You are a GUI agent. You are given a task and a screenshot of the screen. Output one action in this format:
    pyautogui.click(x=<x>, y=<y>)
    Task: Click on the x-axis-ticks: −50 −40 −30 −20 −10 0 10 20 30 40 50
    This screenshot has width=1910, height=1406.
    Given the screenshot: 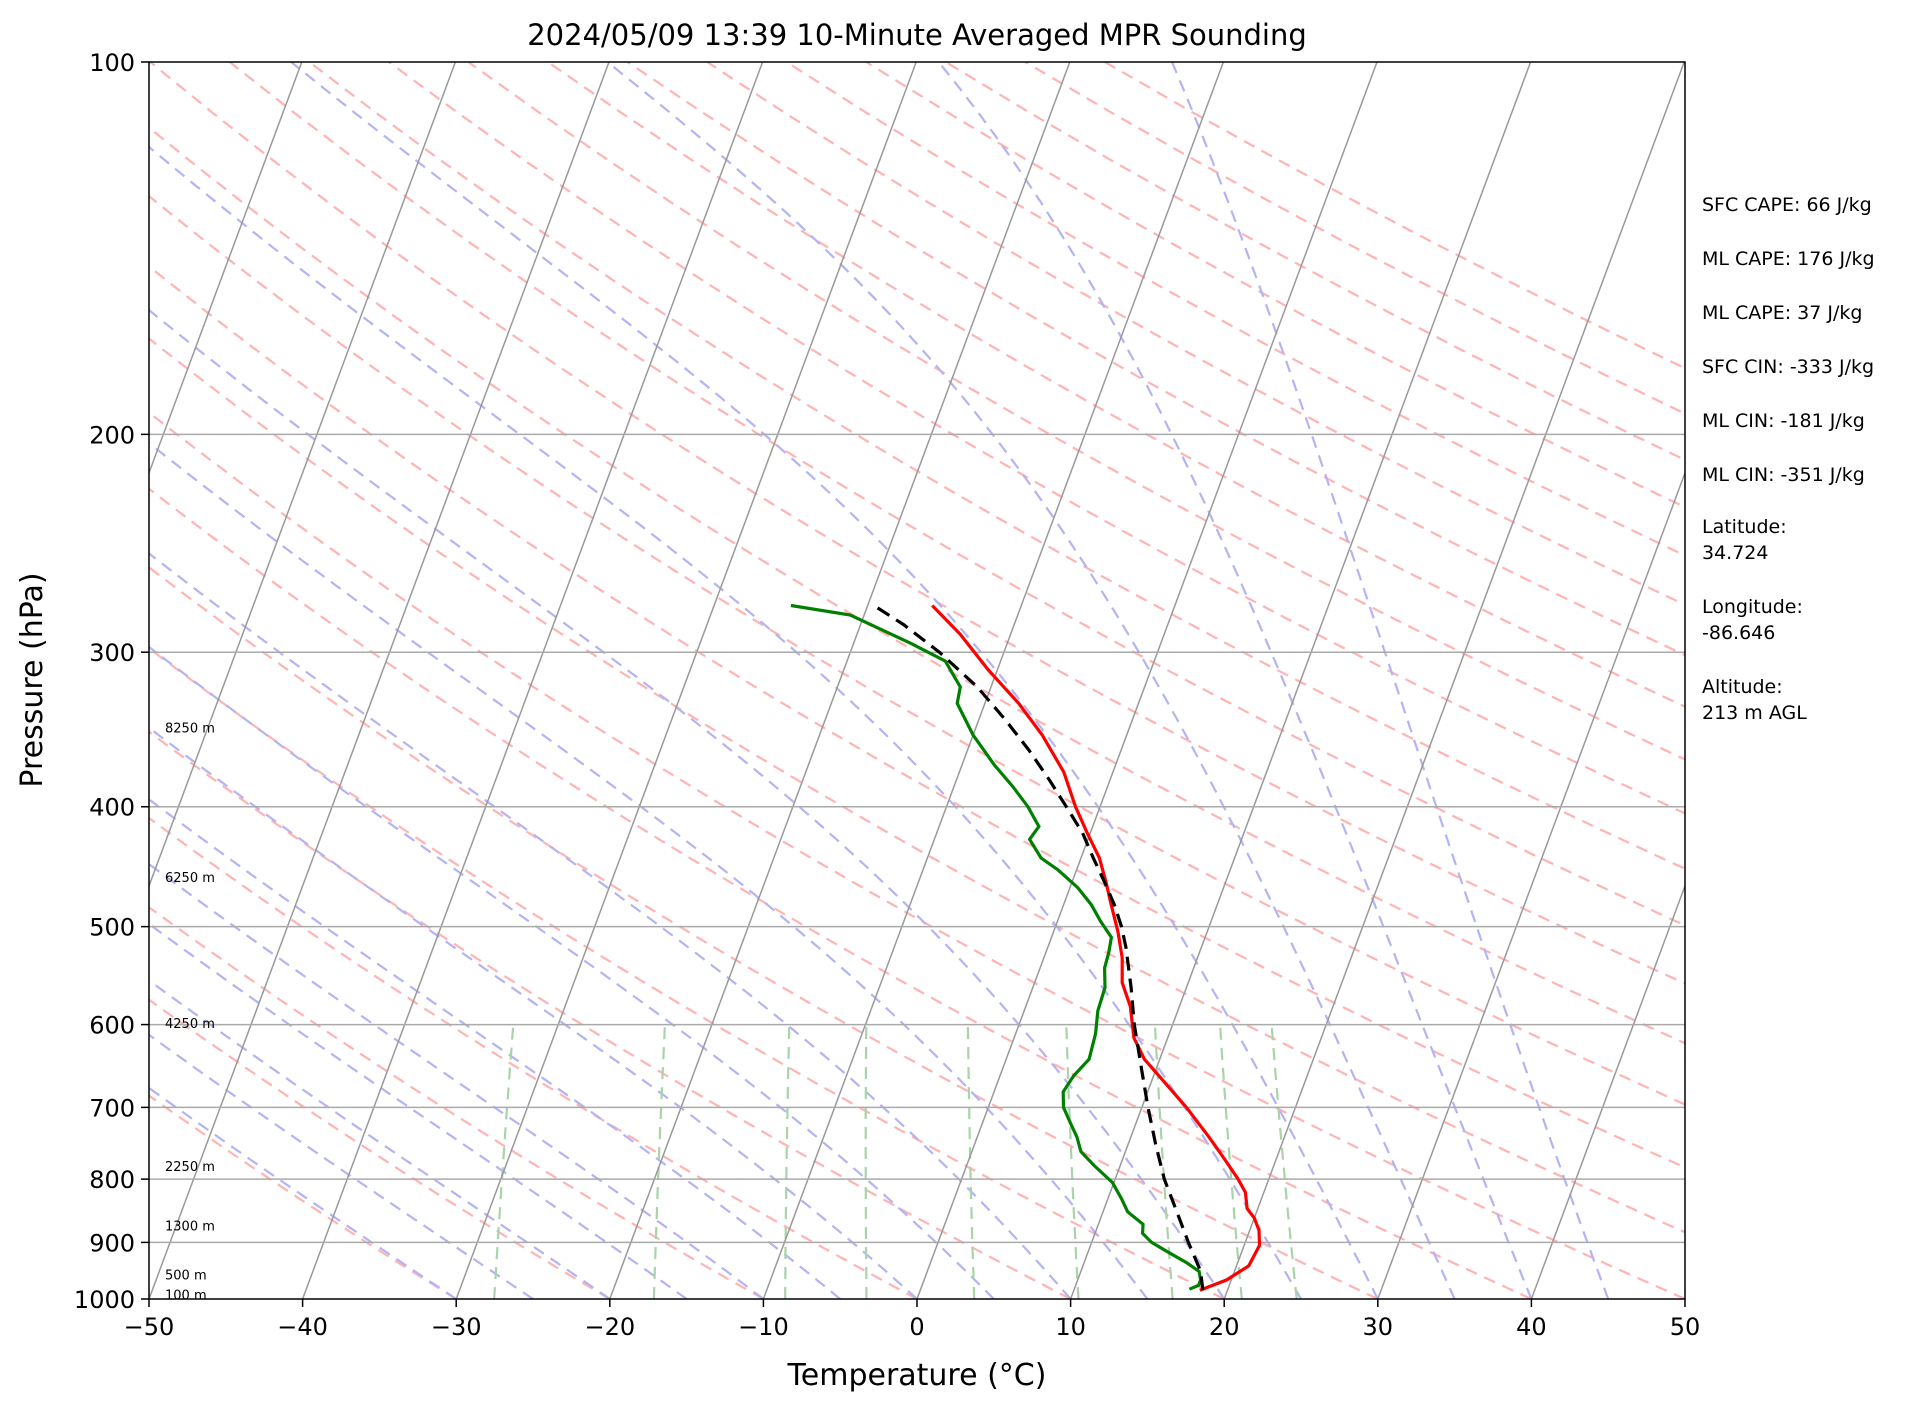 What is the action you would take?
    pyautogui.click(x=912, y=1320)
    